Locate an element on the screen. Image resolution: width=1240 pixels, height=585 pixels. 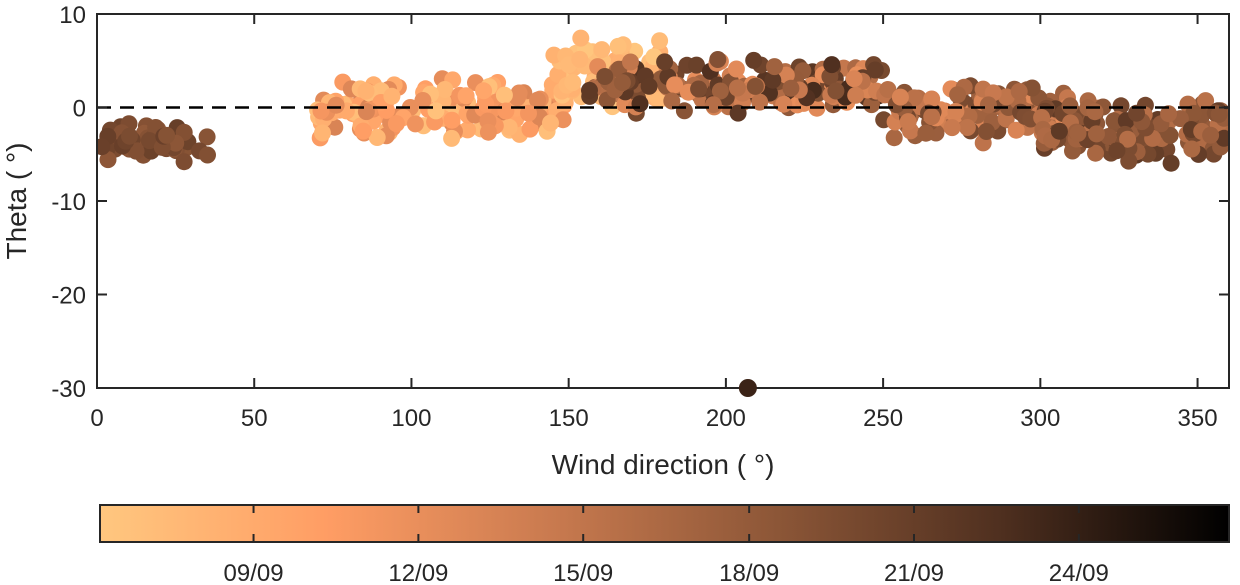
x-tick-label: 350 is located at coordinates (1198, 418).